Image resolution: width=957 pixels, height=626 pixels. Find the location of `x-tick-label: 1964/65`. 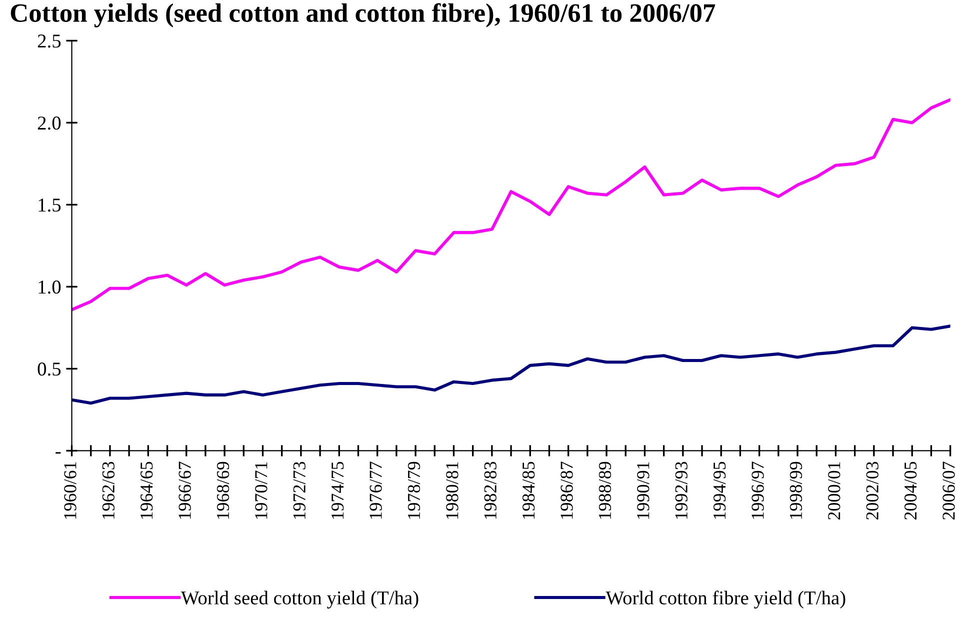

x-tick-label: 1964/65 is located at coordinates (146, 490).